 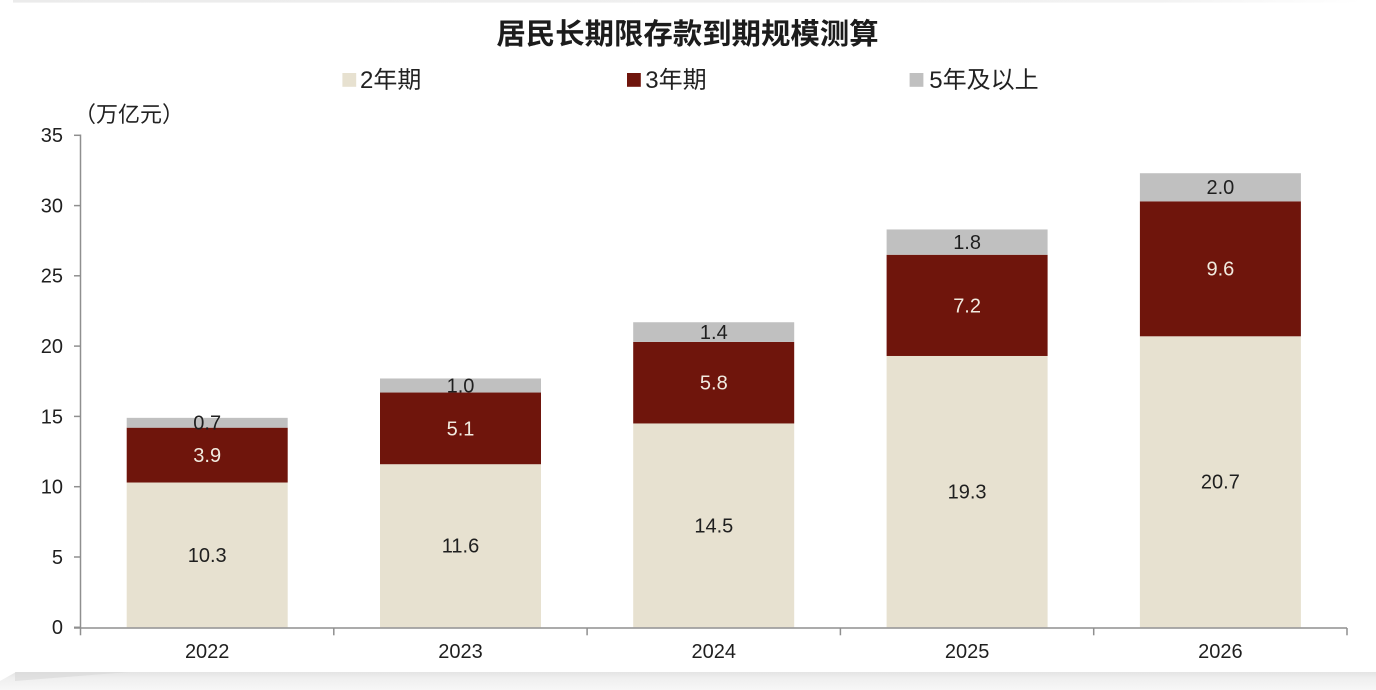 What do you see at coordinates (1220, 483) in the screenshot?
I see `svg-text: 20.7` at bounding box center [1220, 483].